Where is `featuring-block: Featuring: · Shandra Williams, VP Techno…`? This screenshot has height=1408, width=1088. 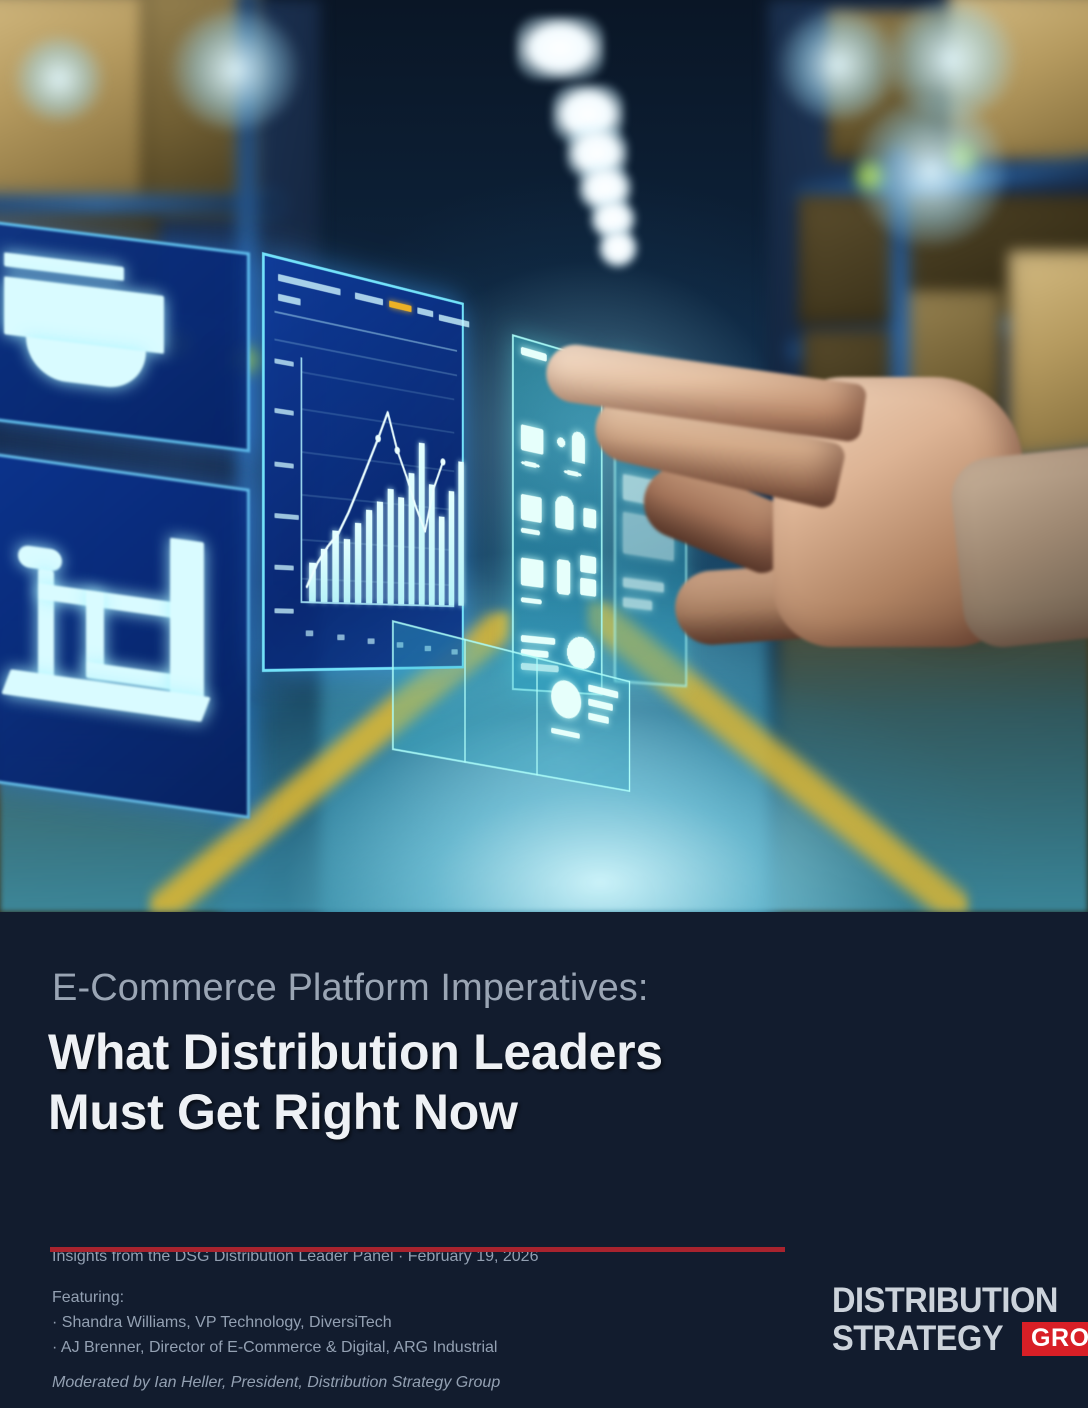
featuring-block: Featuring: · Shandra Williams, VP Techno… is located at coordinates (274, 1323).